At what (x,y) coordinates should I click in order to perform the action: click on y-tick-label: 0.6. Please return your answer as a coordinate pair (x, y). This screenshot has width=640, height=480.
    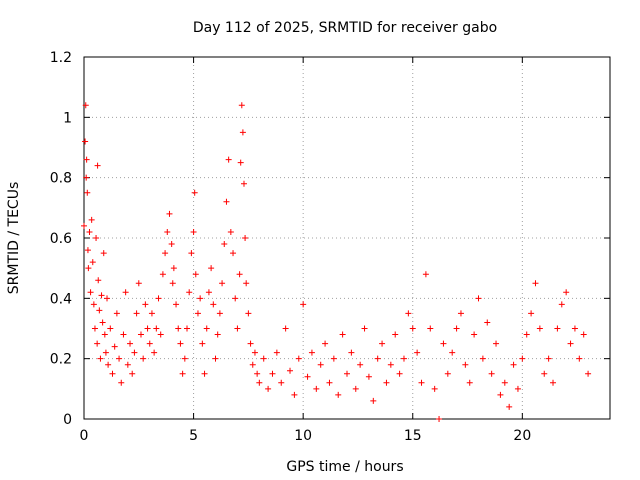
    Looking at the image, I should click on (61, 239).